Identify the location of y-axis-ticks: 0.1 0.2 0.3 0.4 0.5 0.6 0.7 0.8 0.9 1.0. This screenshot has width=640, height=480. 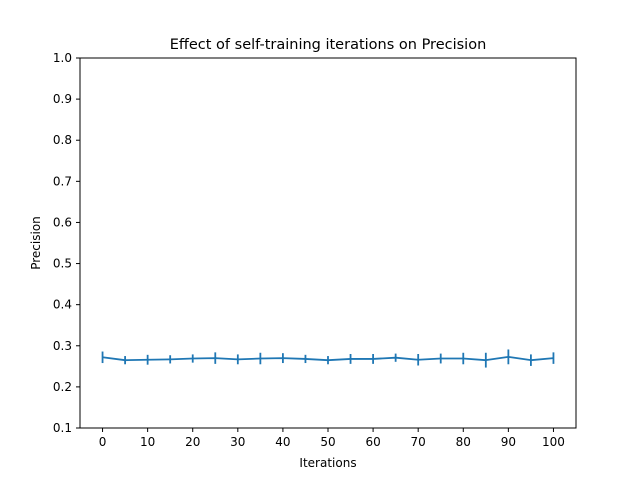
(66, 243).